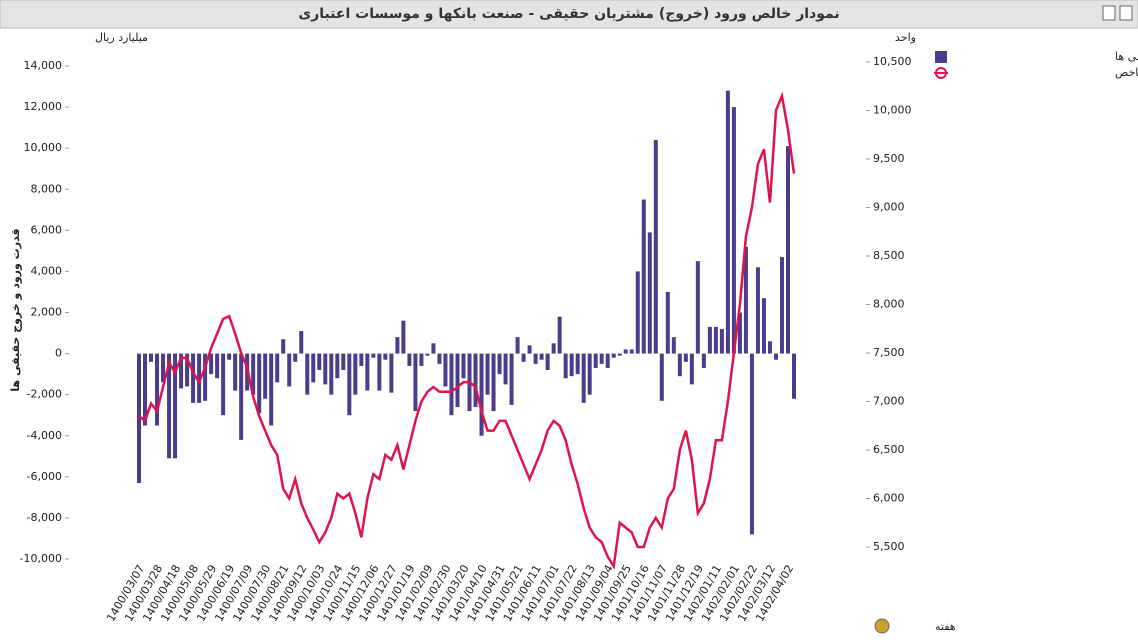  Describe the element at coordinates (889, 401) in the screenshot. I see `y2-tick-label: 7,000` at that location.